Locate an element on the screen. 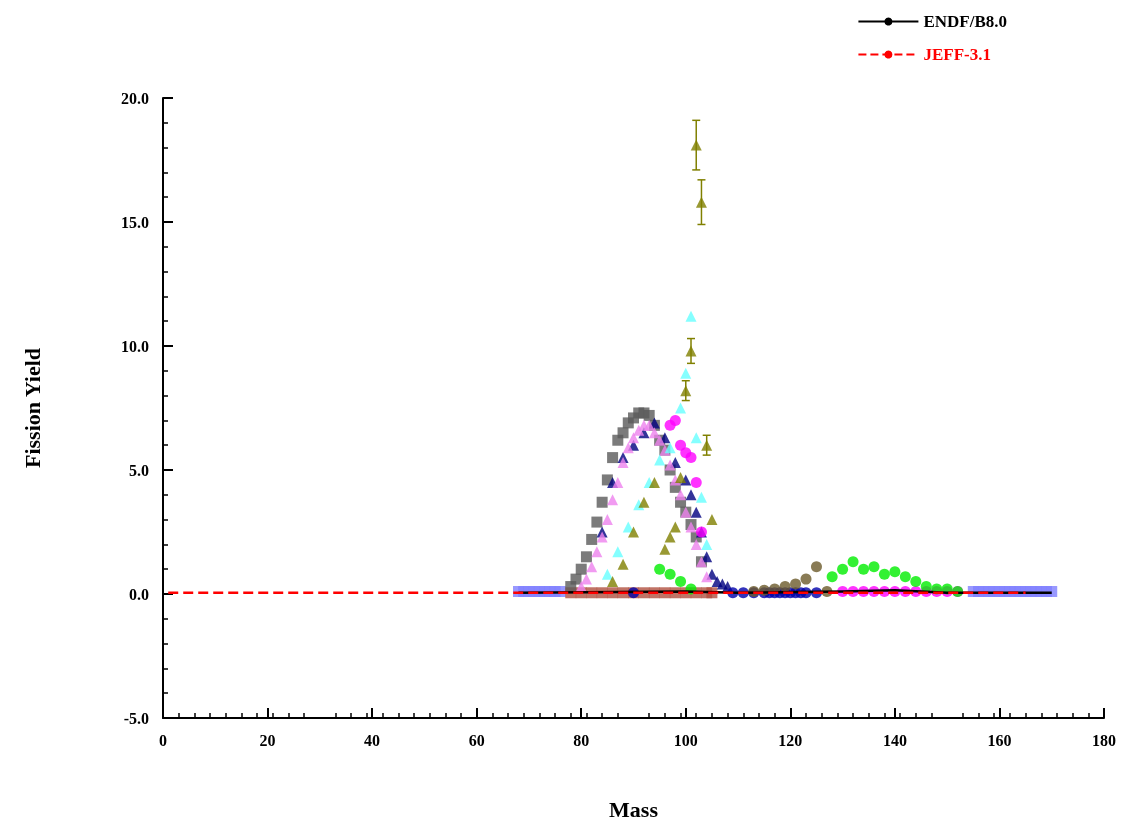  y-tick-label: 0.0 is located at coordinates (139, 594).